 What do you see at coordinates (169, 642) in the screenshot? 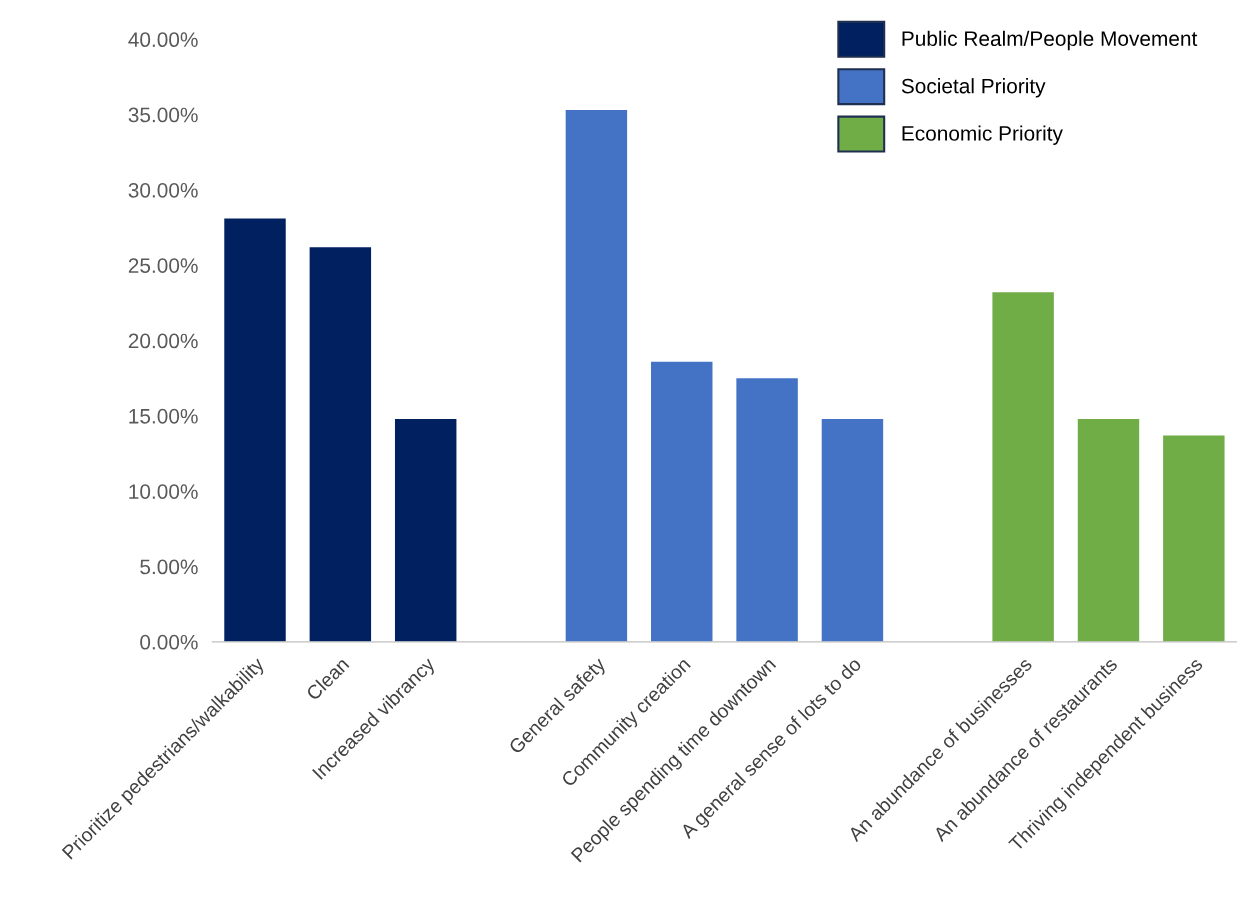
I see `y-tick-label: 0.00%` at bounding box center [169, 642].